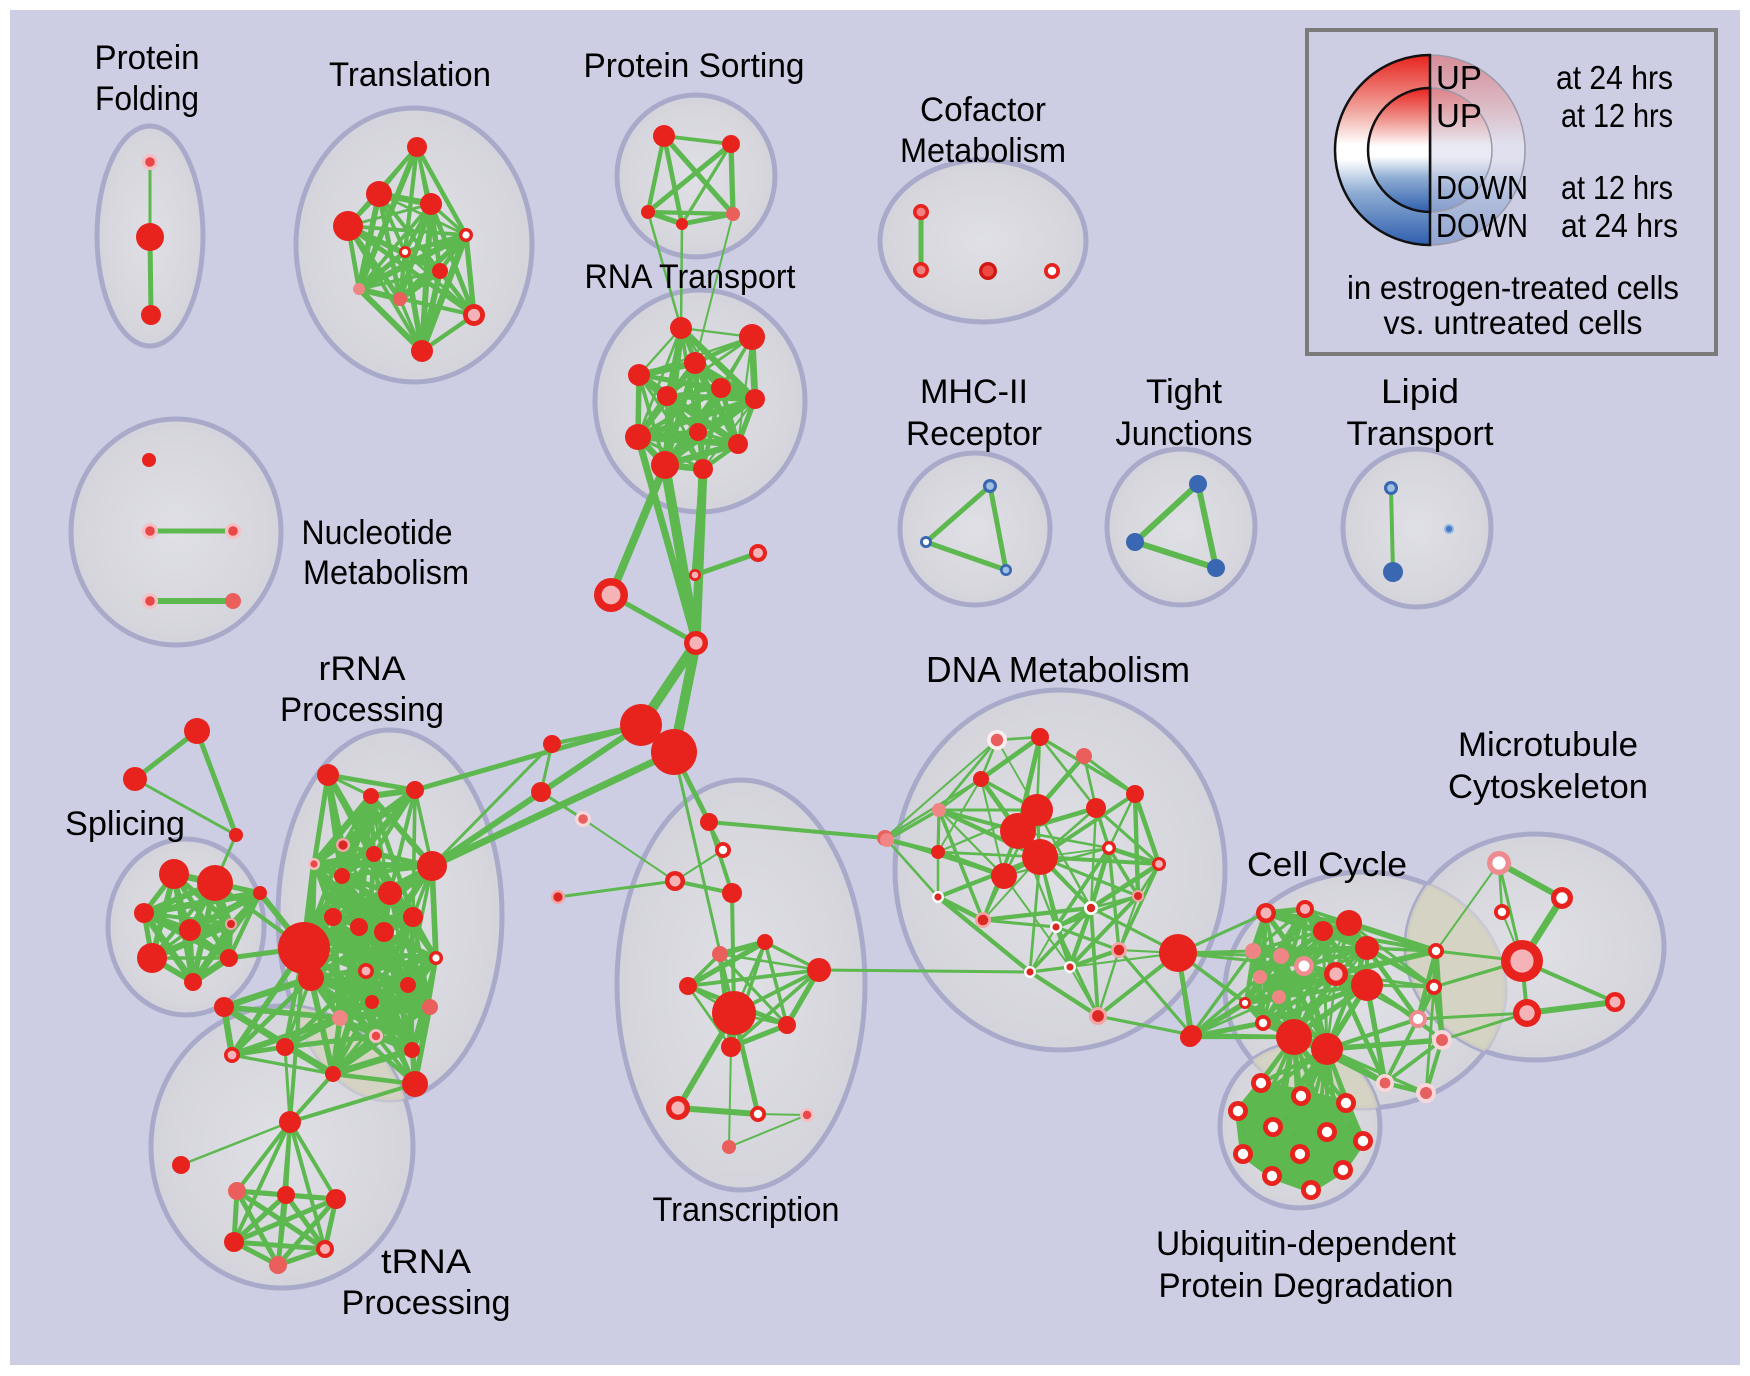 The width and height of the screenshot is (1750, 1376). What do you see at coordinates (410, 75) in the screenshot?
I see `svg-text: Translation` at bounding box center [410, 75].